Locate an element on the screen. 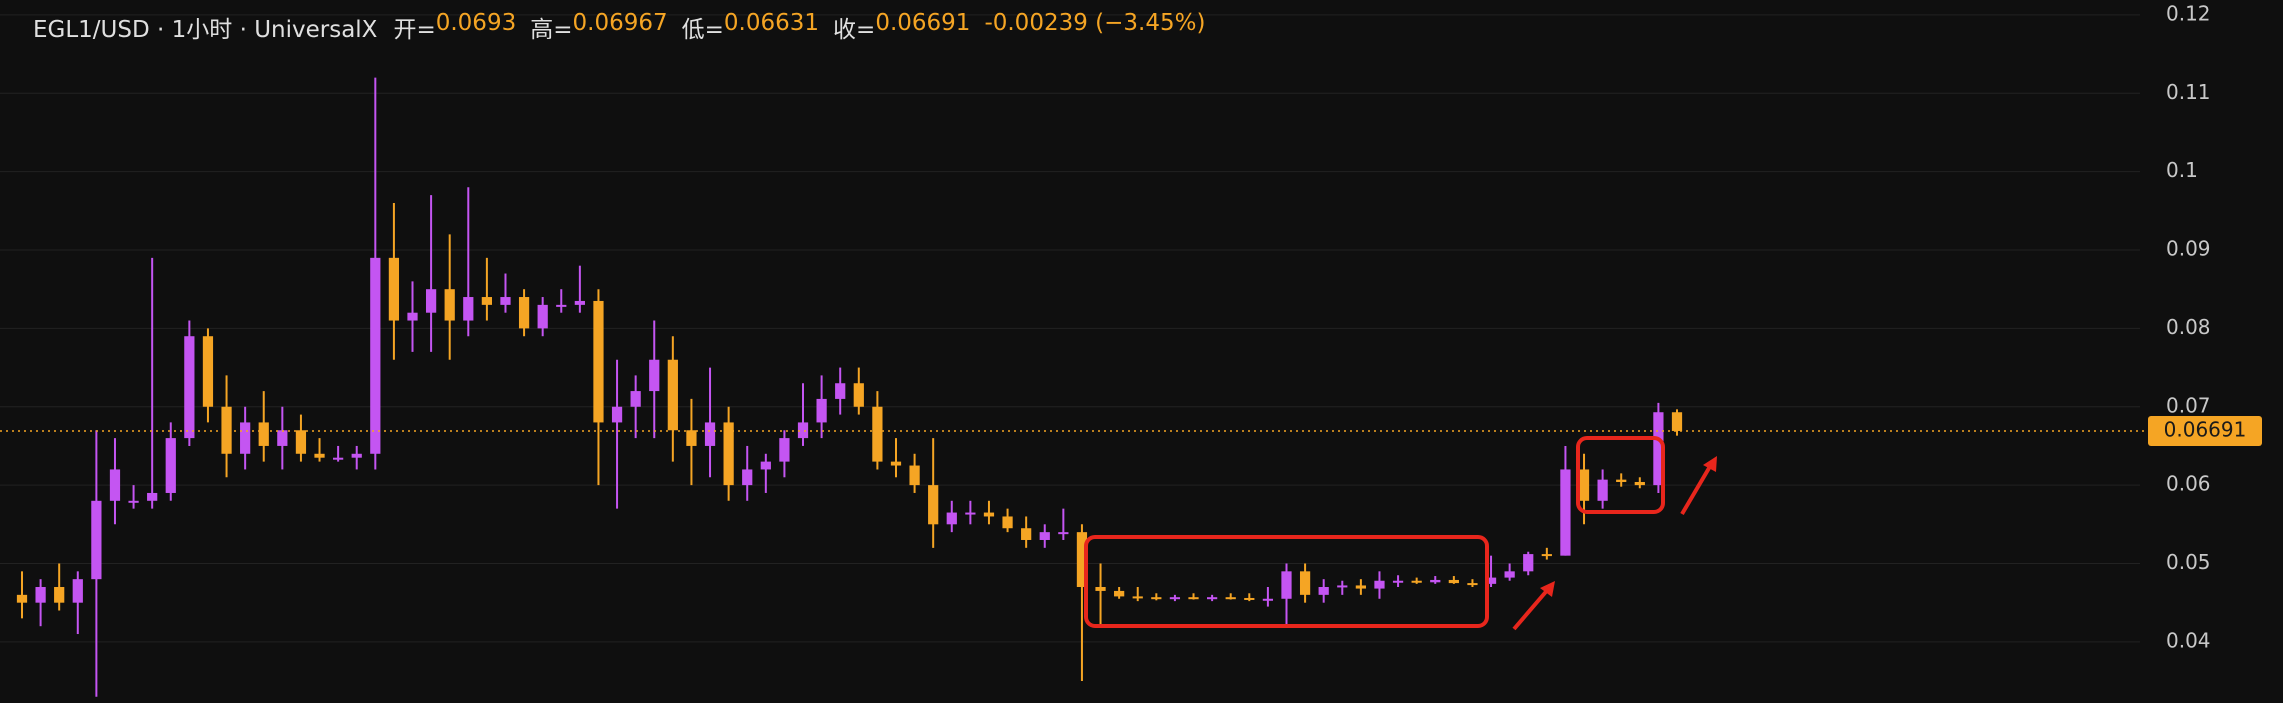 This screenshot has width=2283, height=703. legend-value: 0.0693 is located at coordinates (476, 23).